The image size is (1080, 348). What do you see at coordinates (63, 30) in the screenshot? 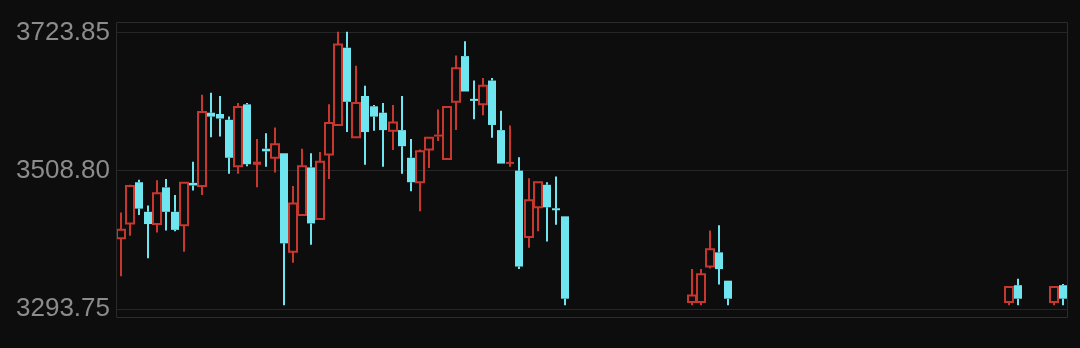
I see `y-tick-label: 3723.85` at bounding box center [63, 30].